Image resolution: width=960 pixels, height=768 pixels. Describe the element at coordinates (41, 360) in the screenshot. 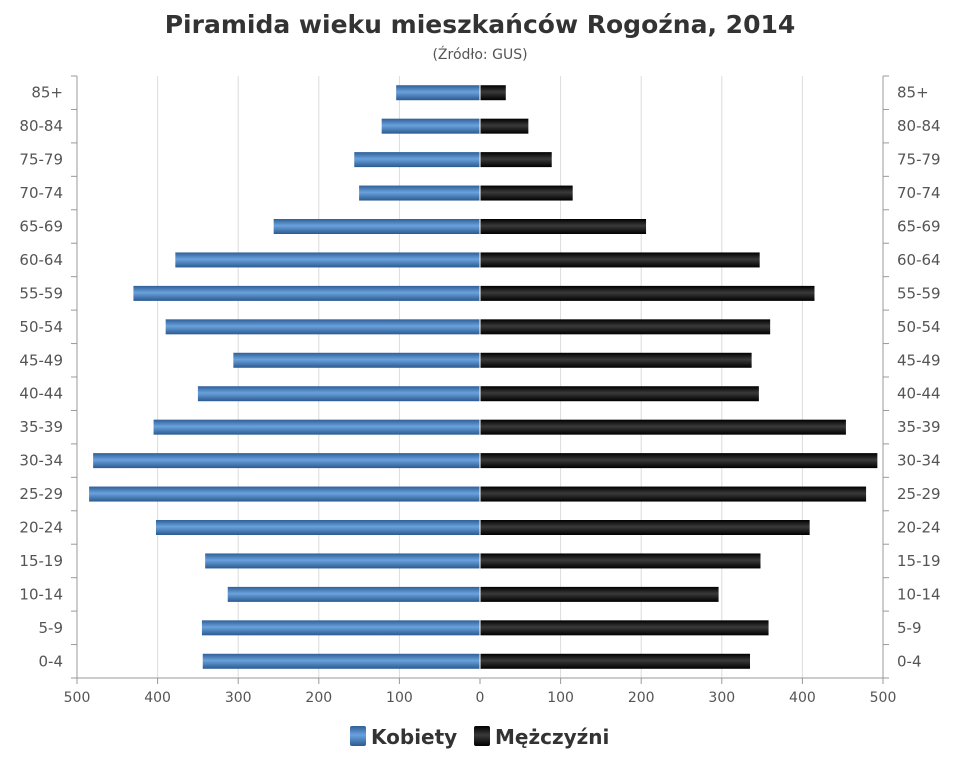

I see `category-label-left: 45-49` at that location.